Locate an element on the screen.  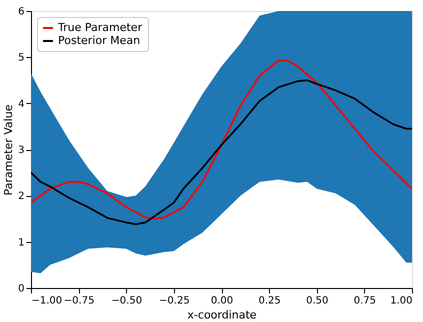
y-tick-label: 2 is located at coordinates (21, 196).